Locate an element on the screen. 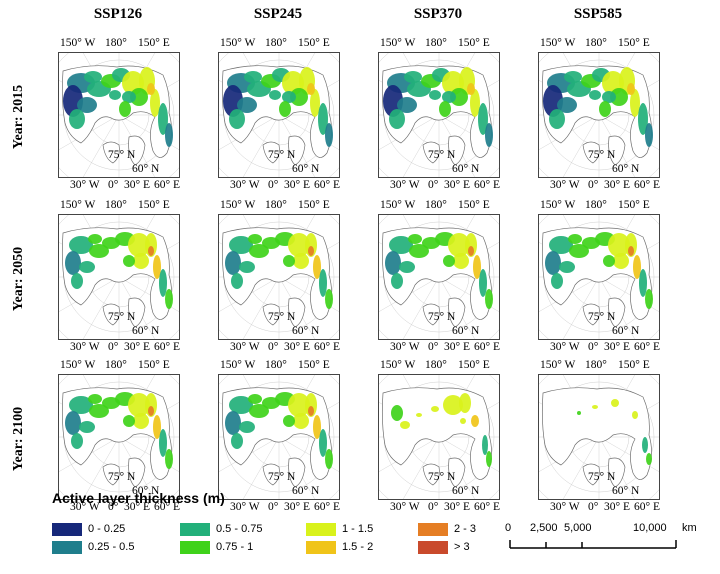  row-header-2: Year: 2100 is located at coordinates (19, 439).